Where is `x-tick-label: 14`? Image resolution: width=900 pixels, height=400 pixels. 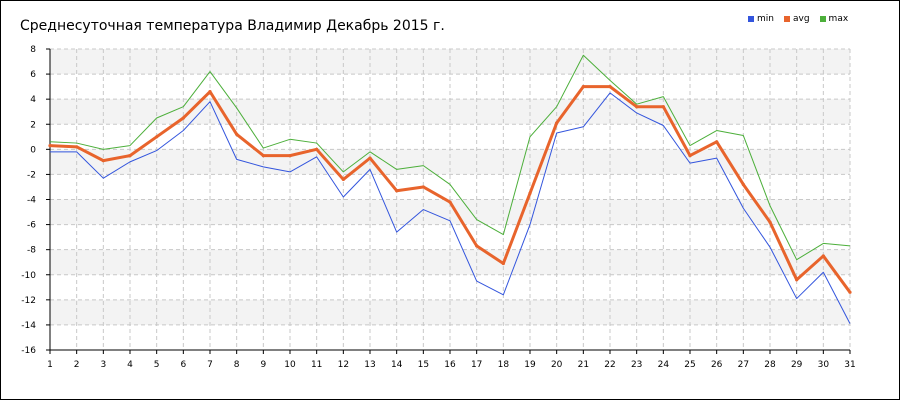 x-tick-label: 14 is located at coordinates (397, 365).